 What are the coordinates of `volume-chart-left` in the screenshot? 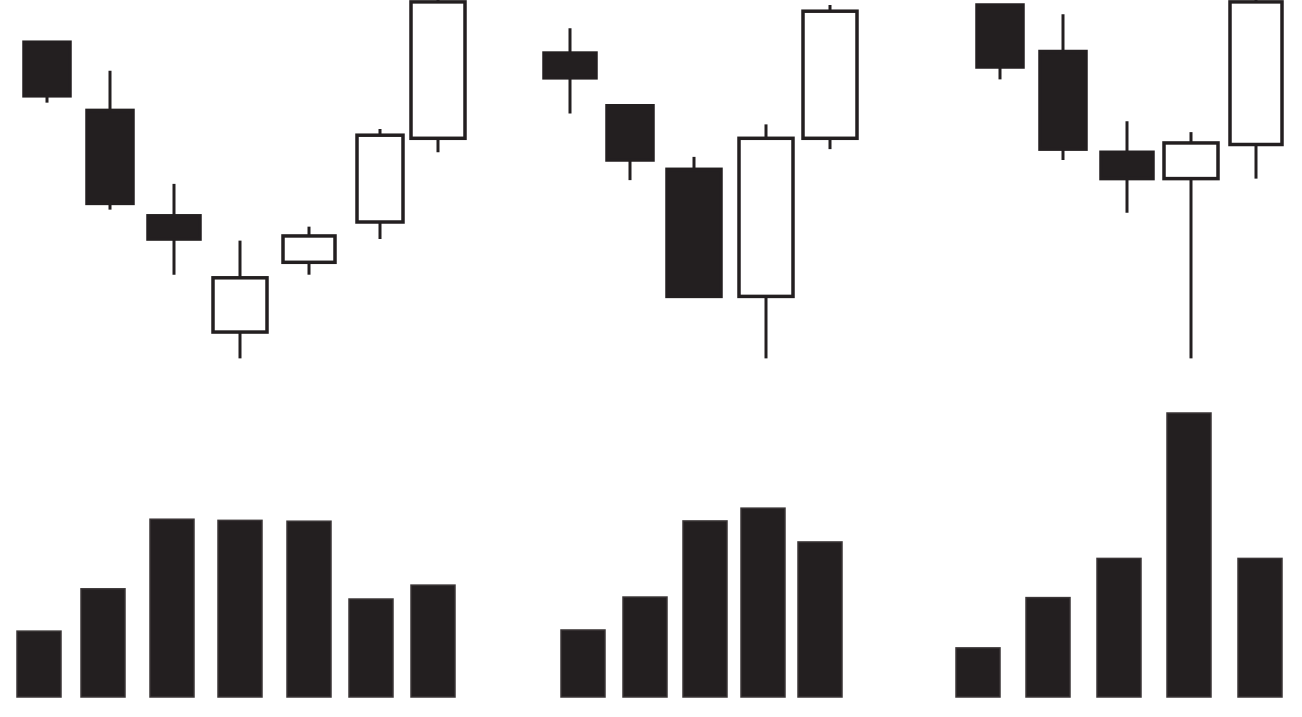 It's located at (236, 608).